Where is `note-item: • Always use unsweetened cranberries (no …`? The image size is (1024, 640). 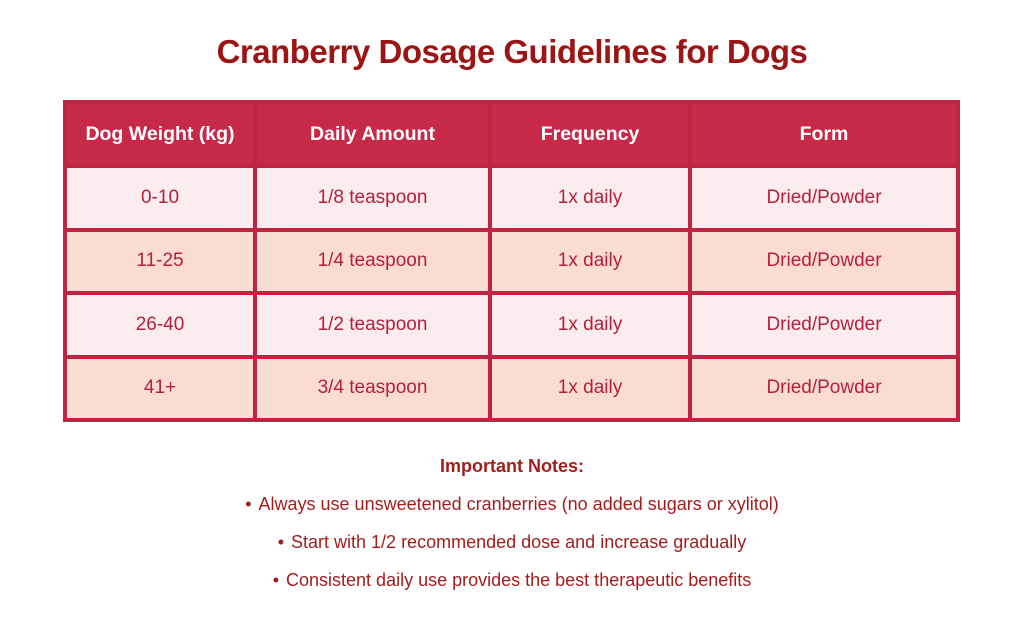
note-item: • Always use unsweetened cranberries (no … is located at coordinates (512, 504).